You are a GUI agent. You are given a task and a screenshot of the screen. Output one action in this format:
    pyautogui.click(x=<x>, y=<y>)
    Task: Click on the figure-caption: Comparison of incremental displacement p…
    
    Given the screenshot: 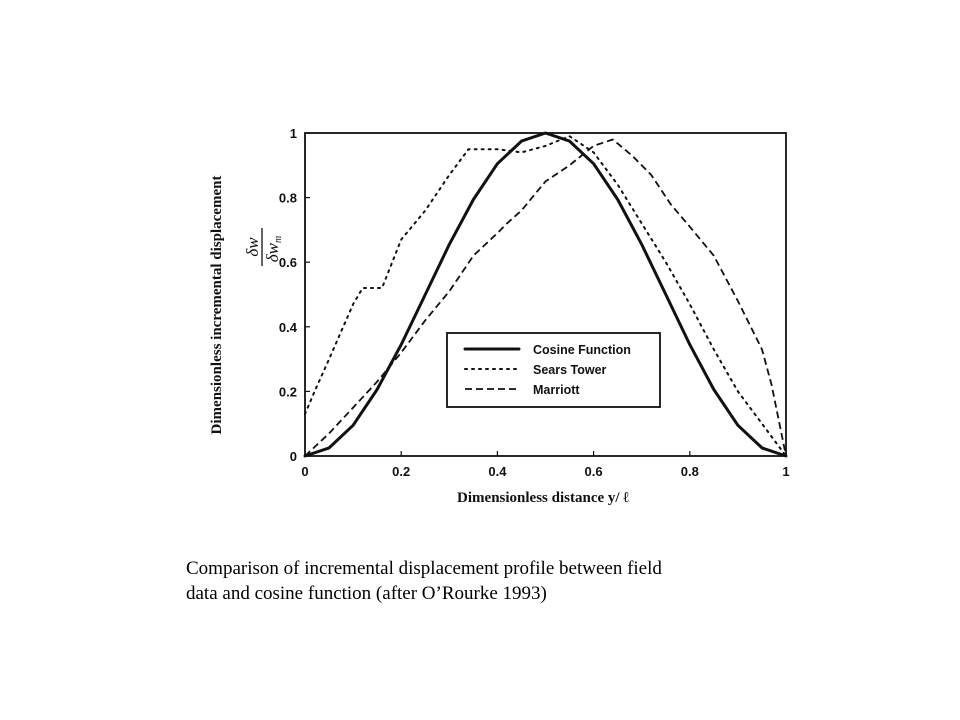 What is the action you would take?
    pyautogui.click(x=506, y=581)
    